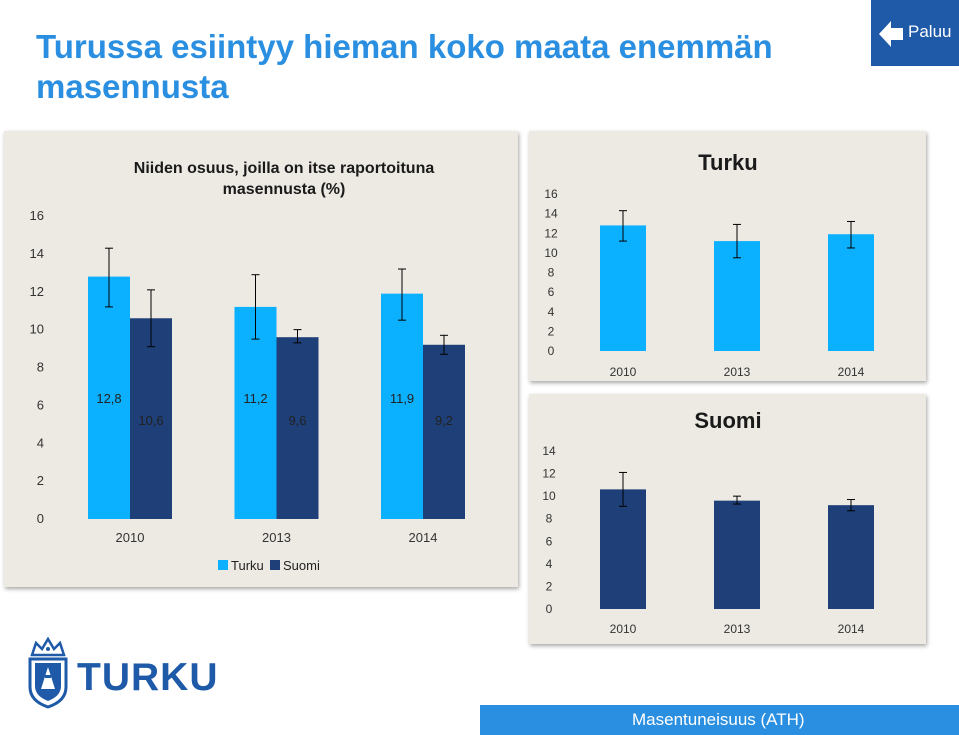 The image size is (959, 735). Describe the element at coordinates (930, 31) in the screenshot. I see `back-button-label: Paluu` at that location.